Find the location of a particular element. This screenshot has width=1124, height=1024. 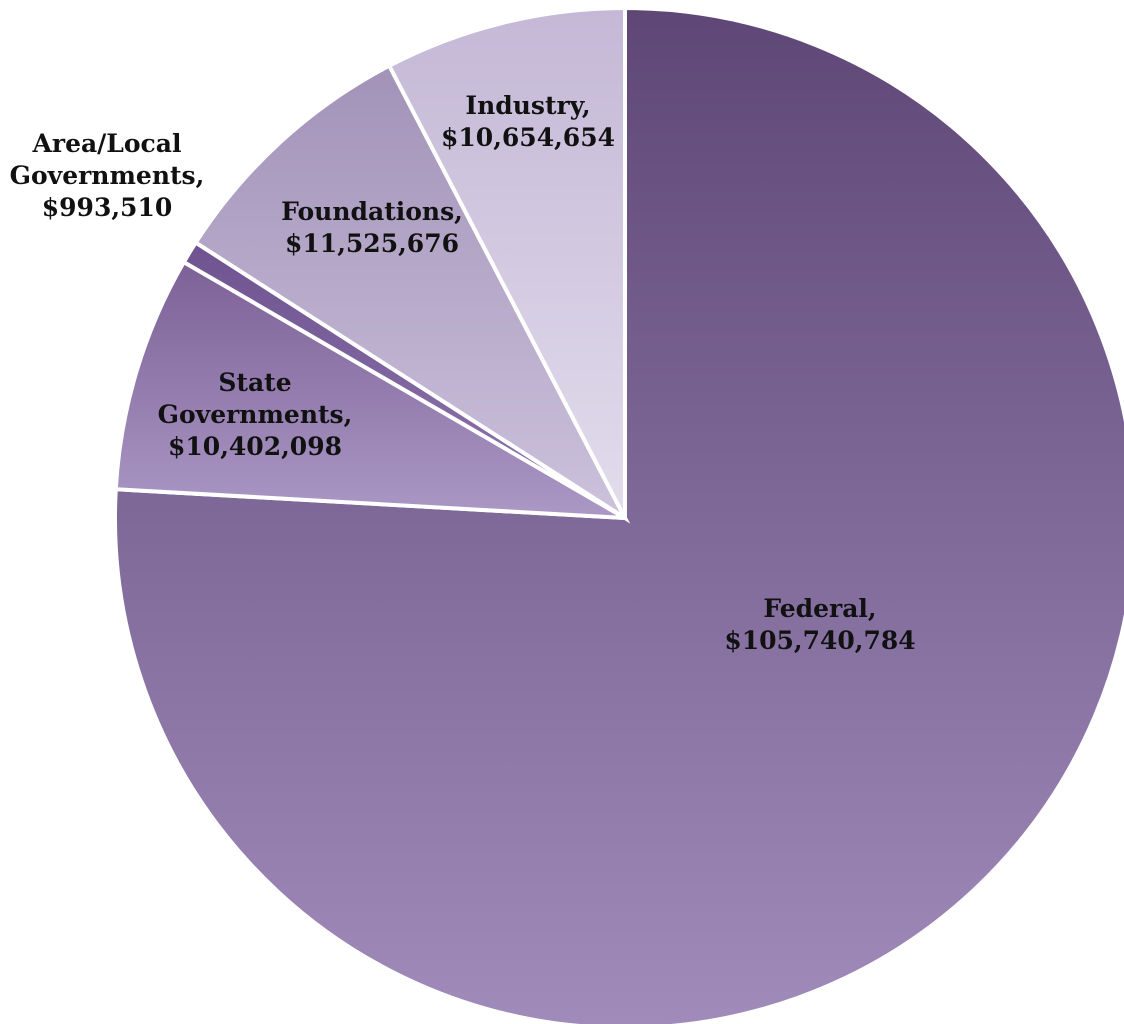

label-state-governments: State Governments, $10,402,098 is located at coordinates (255, 414).